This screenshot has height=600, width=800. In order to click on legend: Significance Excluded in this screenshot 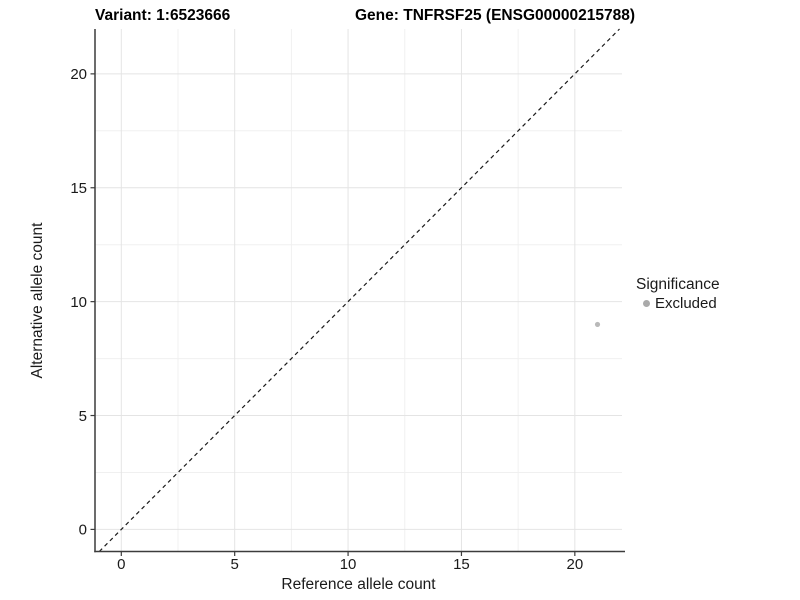, I will do `click(678, 293)`.